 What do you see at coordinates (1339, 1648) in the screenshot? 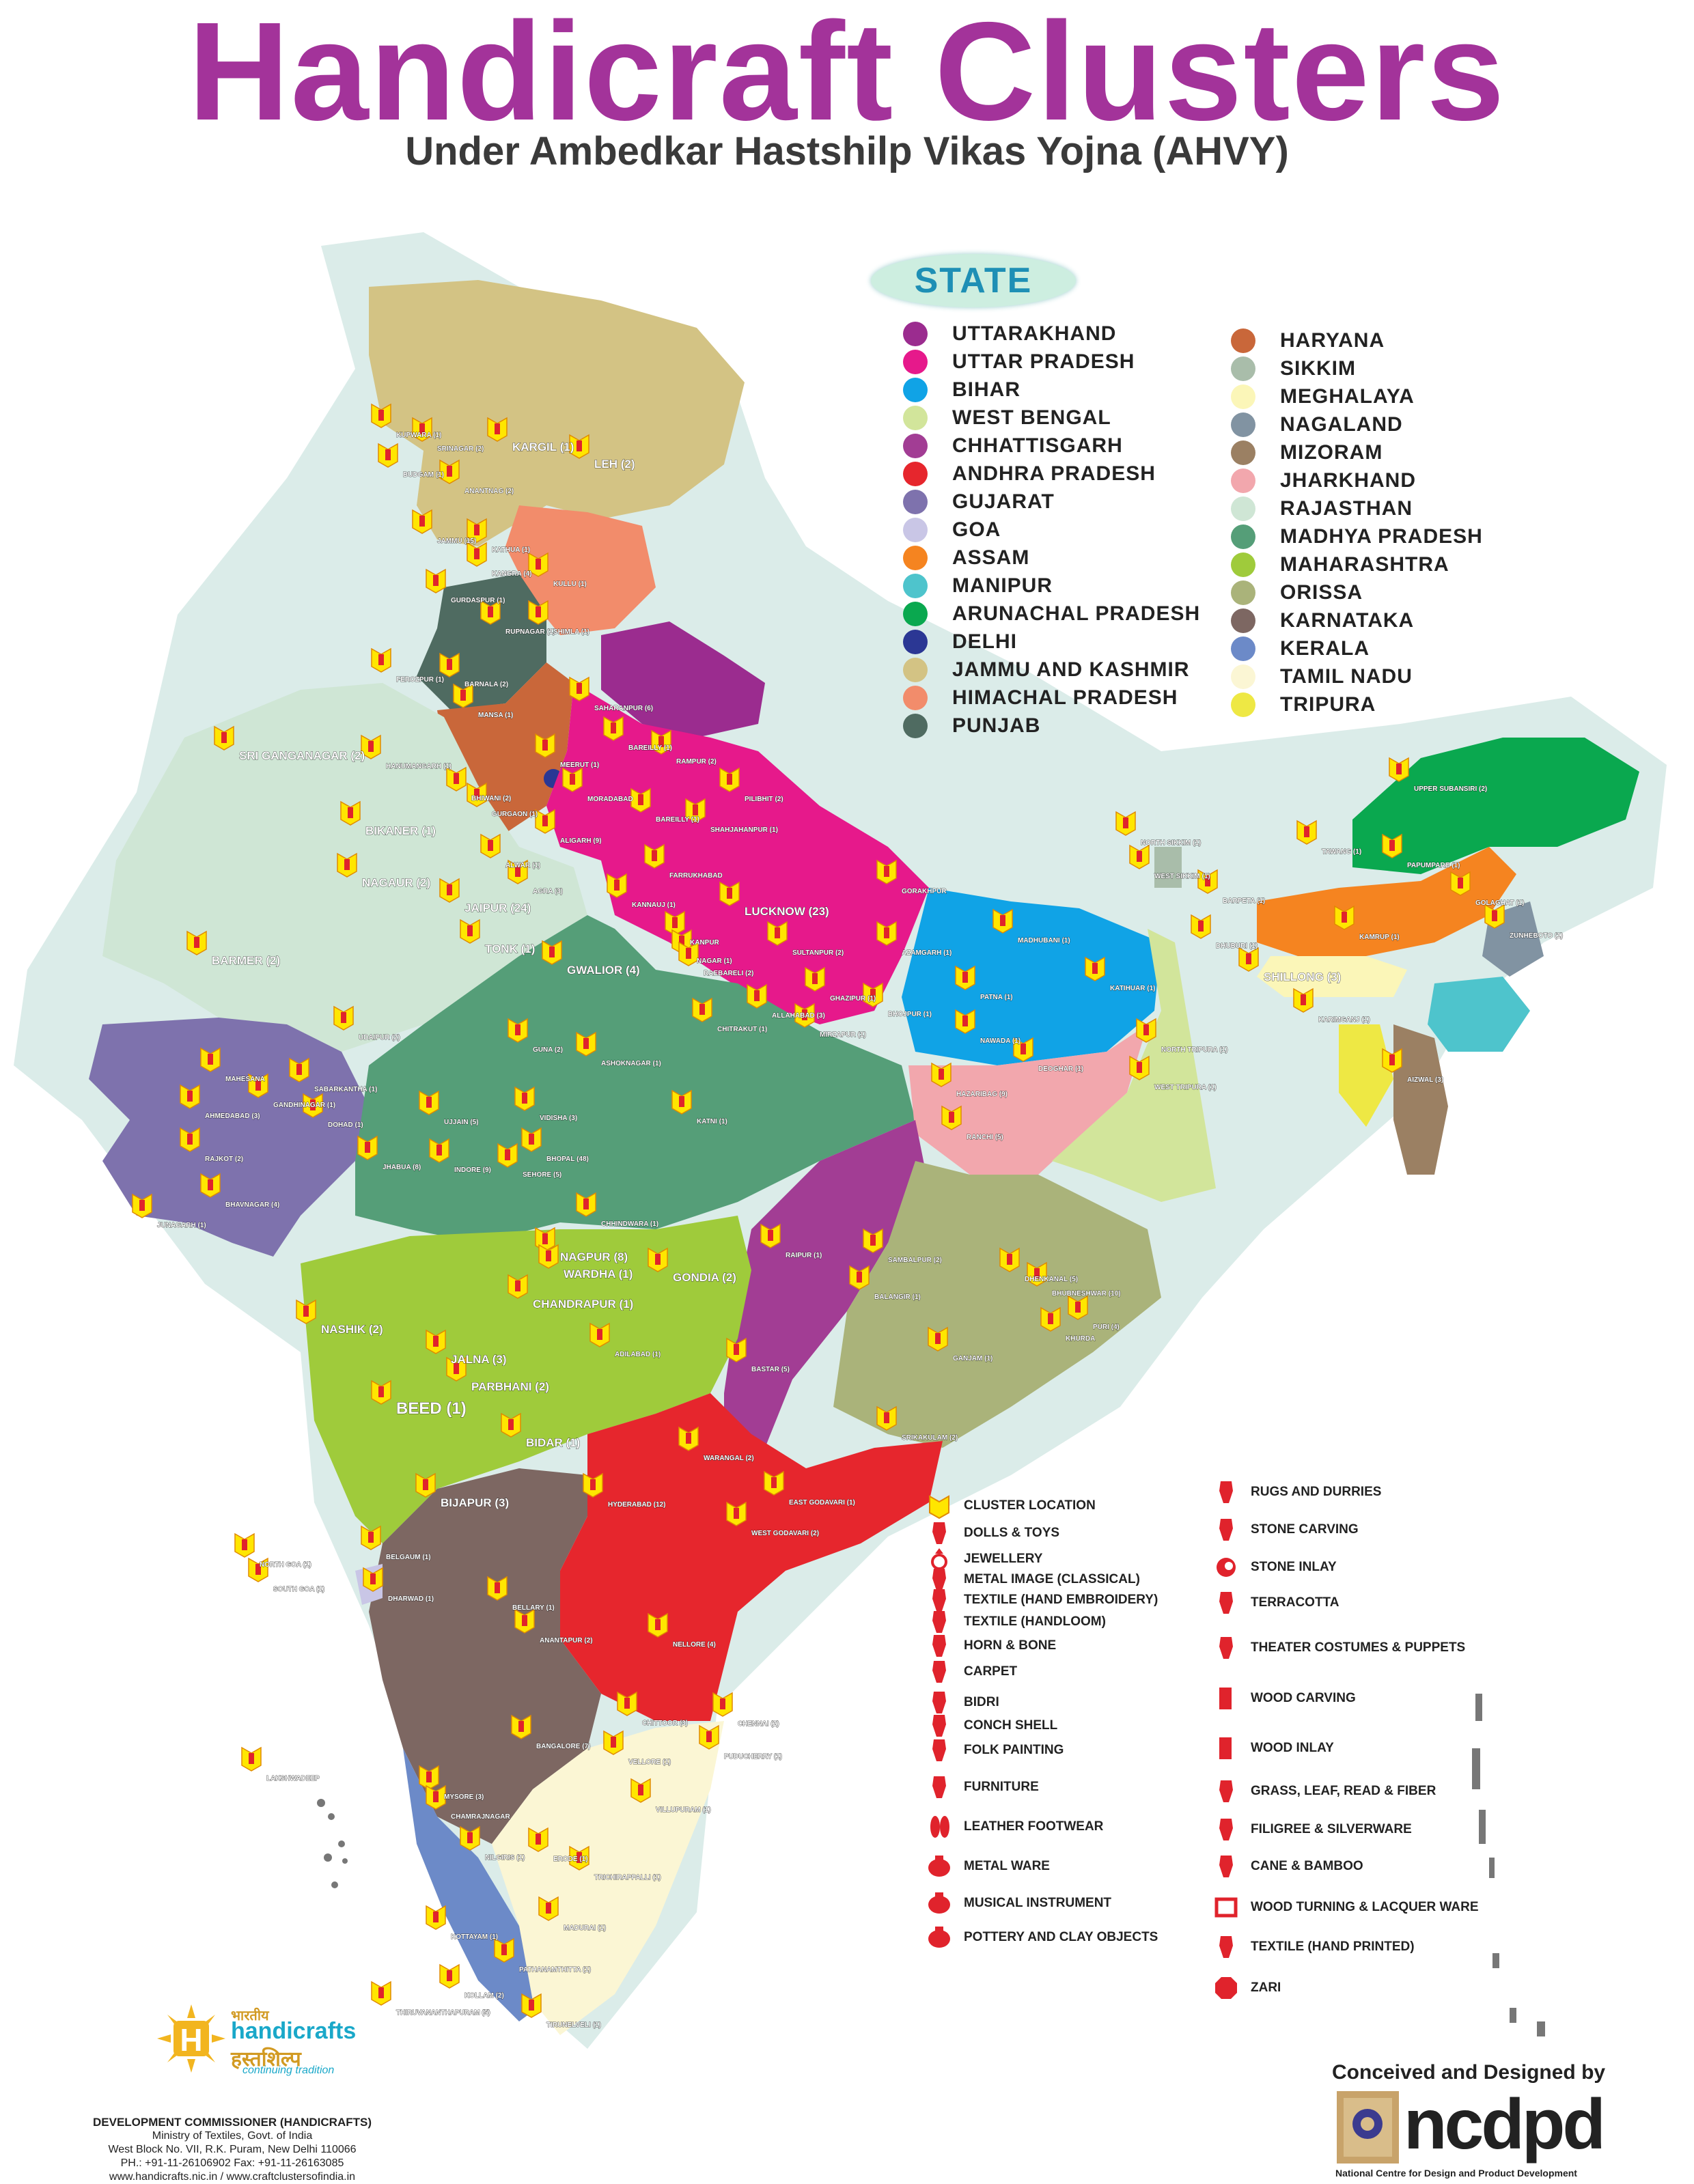
I see `craft-legend-item: THEATER COSTUMES & PUPPETS` at bounding box center [1339, 1648].